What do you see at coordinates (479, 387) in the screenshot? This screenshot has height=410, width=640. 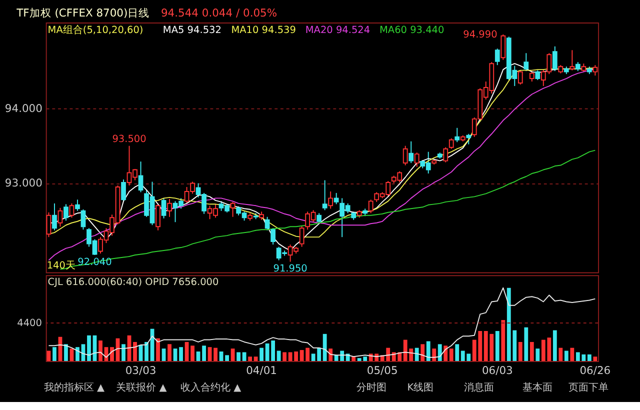 I see `text: 消息面` at bounding box center [479, 387].